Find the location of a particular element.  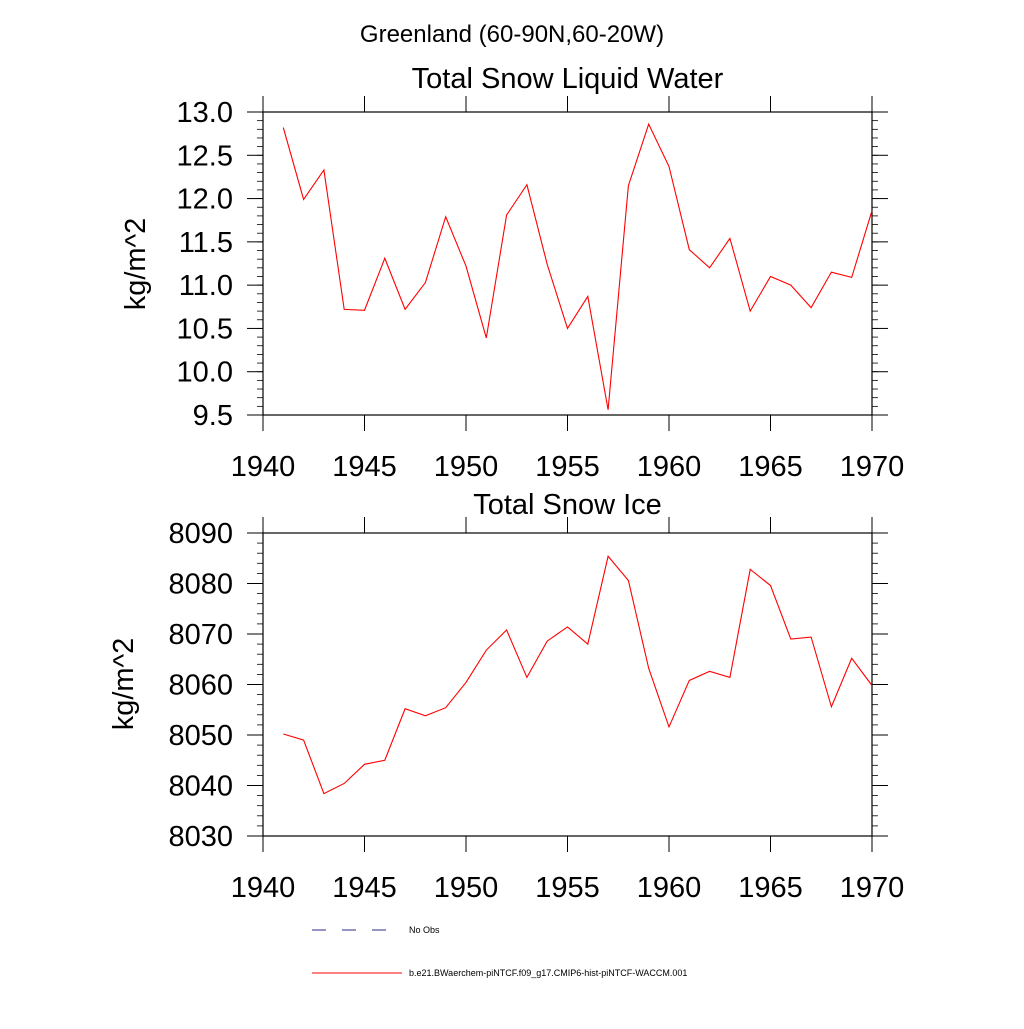

y-tick-label: 10.5 is located at coordinates (205, 329).